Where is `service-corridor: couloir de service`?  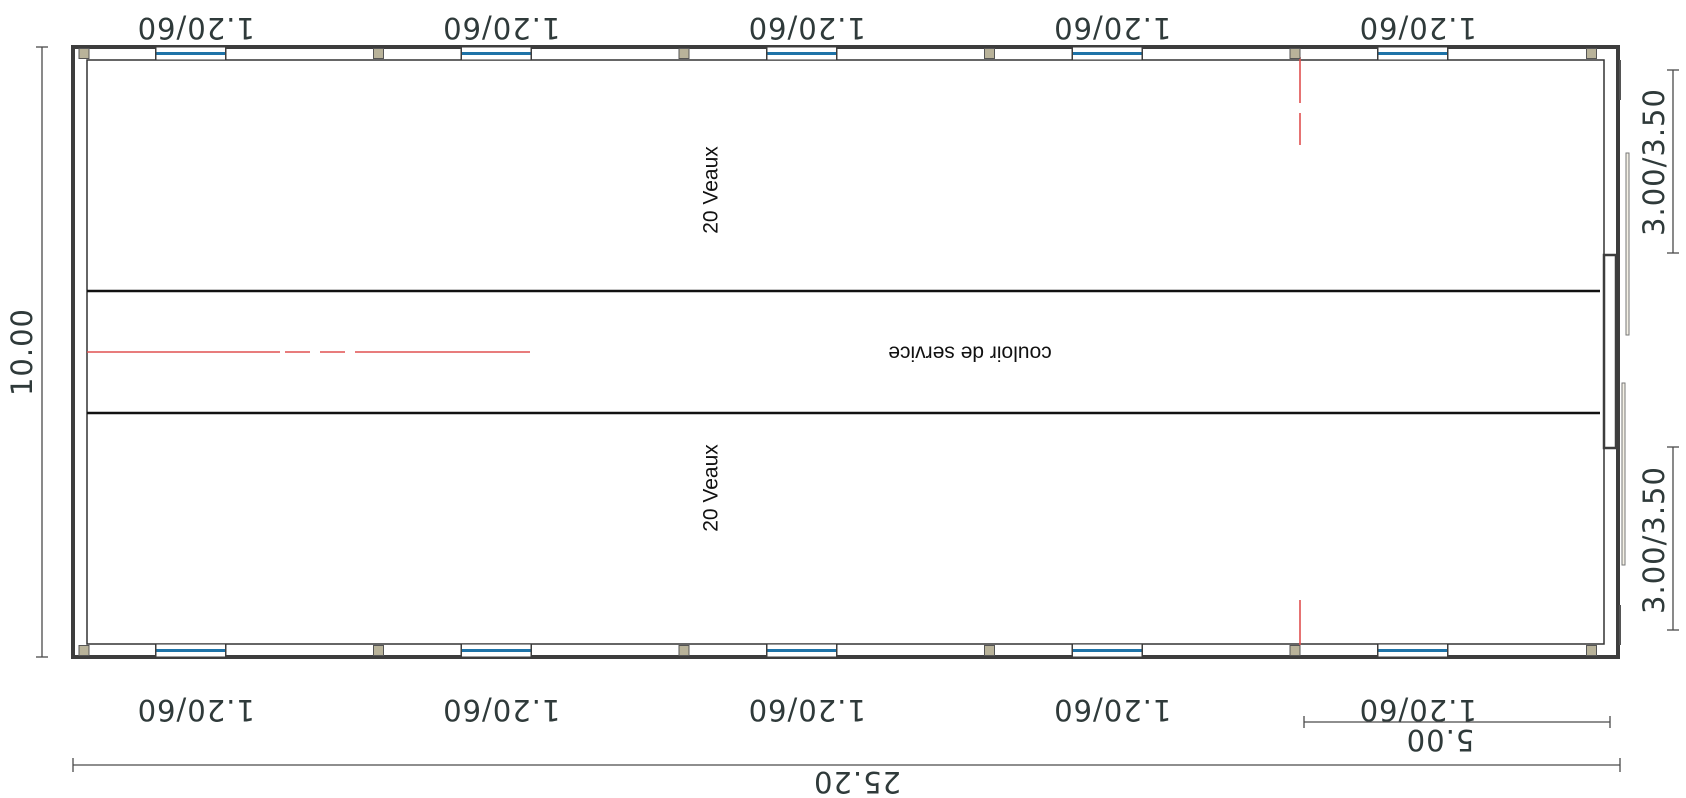 service-corridor: couloir de service is located at coordinates (843, 352).